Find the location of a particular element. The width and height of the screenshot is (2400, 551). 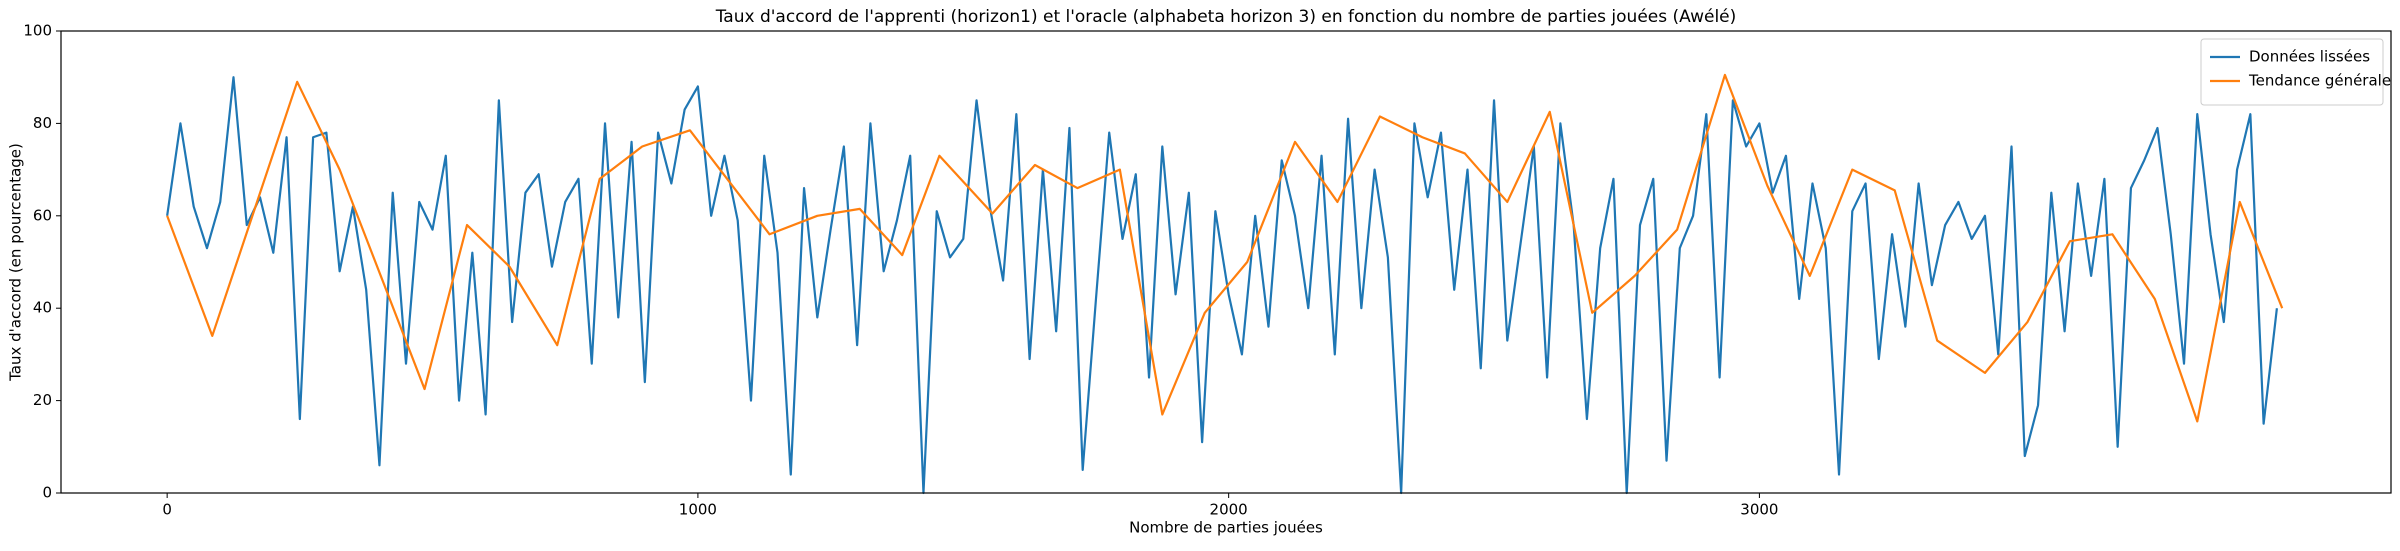

y-axis-label: Taux d'accord (en pourcentage) is located at coordinates (16, 262).